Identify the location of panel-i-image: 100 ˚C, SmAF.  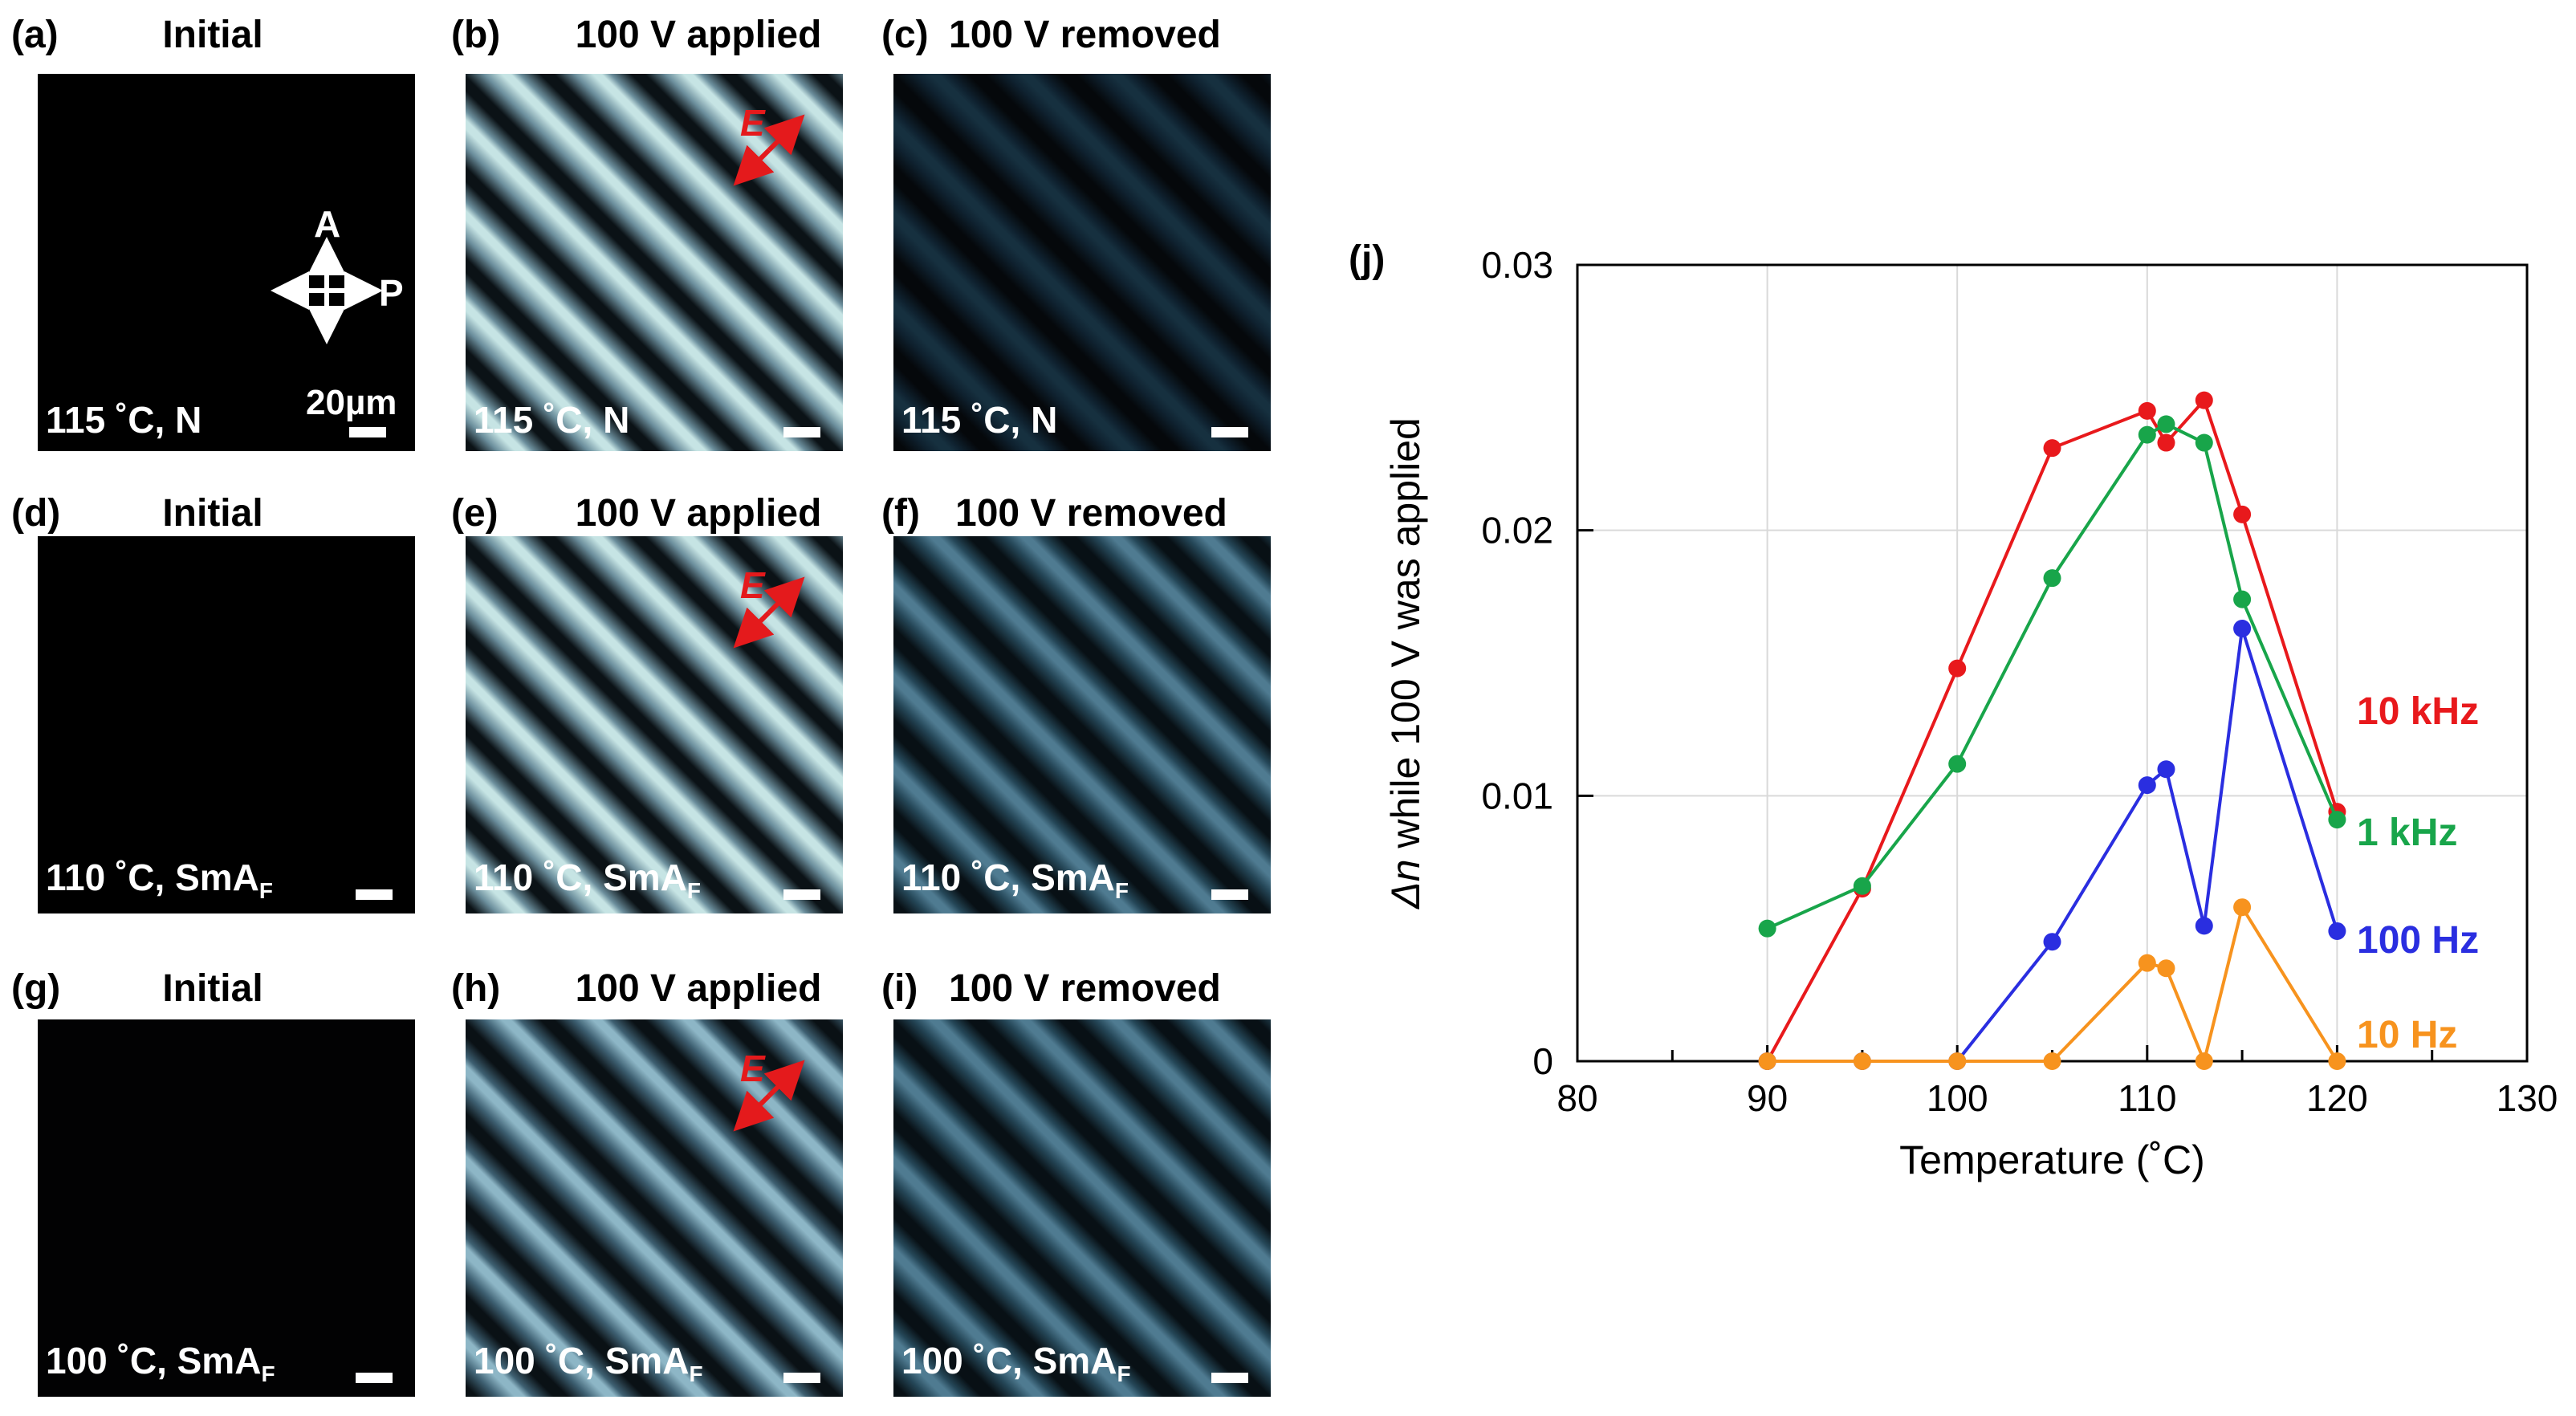
(1082, 1208).